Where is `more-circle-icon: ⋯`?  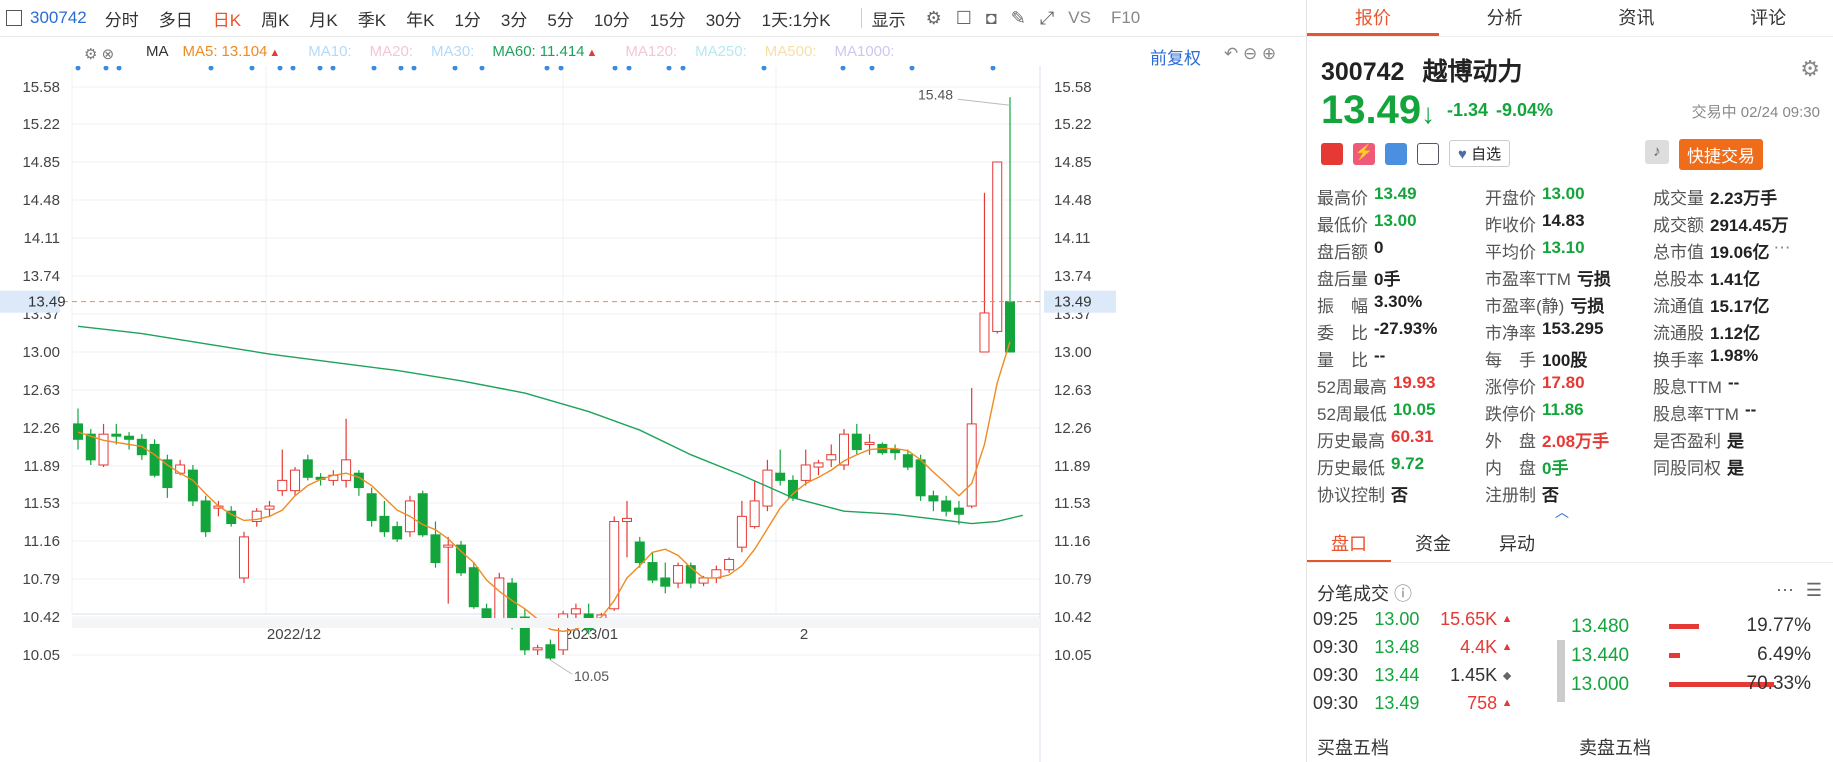
more-circle-icon: ⋯ is located at coordinates (1782, 247).